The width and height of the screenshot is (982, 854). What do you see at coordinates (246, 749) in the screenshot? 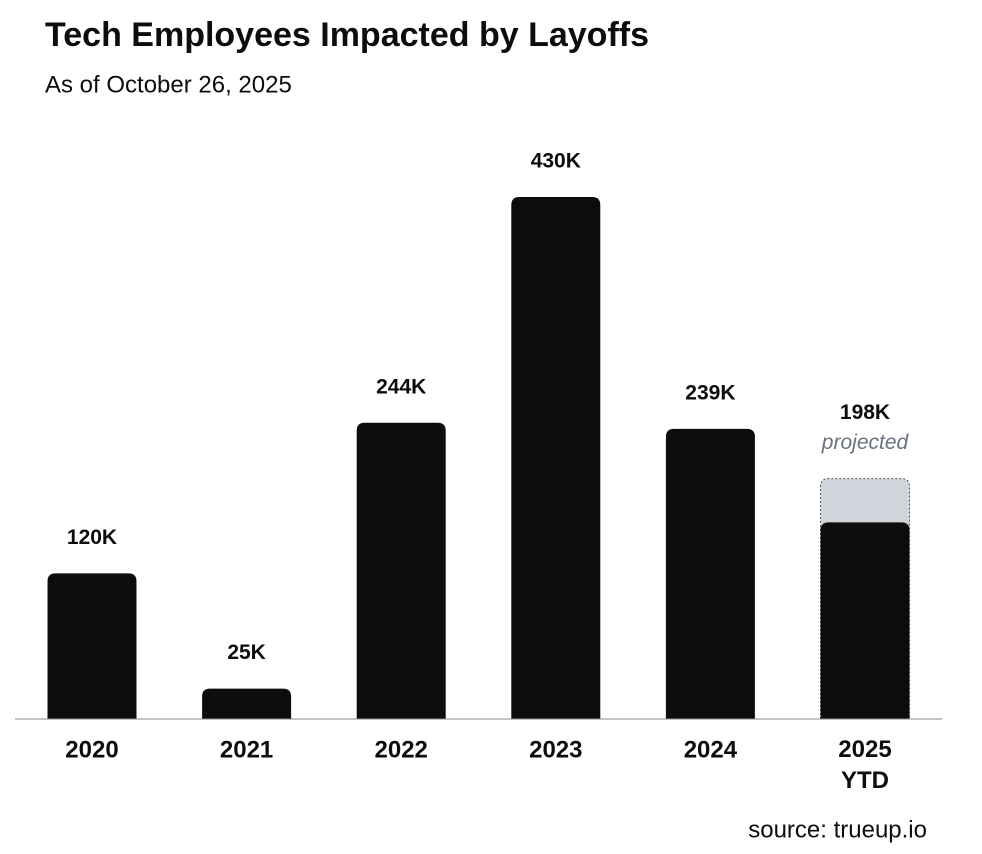
I see `x-tick-label: 2021` at bounding box center [246, 749].